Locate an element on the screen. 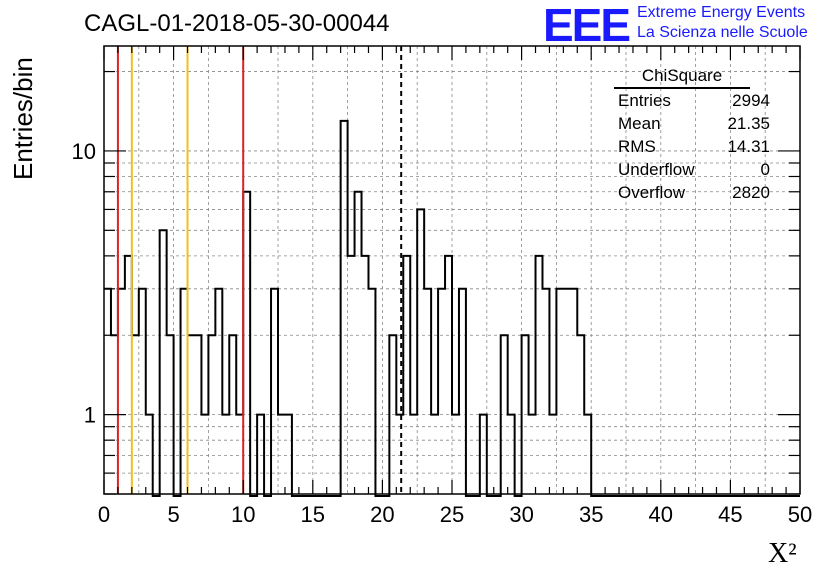 The height and width of the screenshot is (577, 836). stats-value: 2820 is located at coordinates (751, 192).